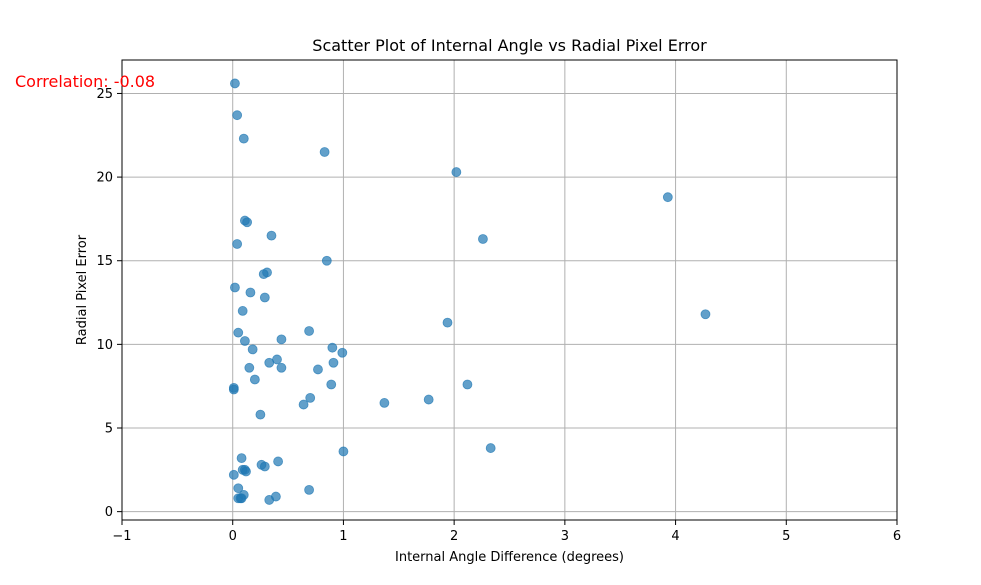  What do you see at coordinates (675, 536) in the screenshot?
I see `x-tick-label: 4` at bounding box center [675, 536].